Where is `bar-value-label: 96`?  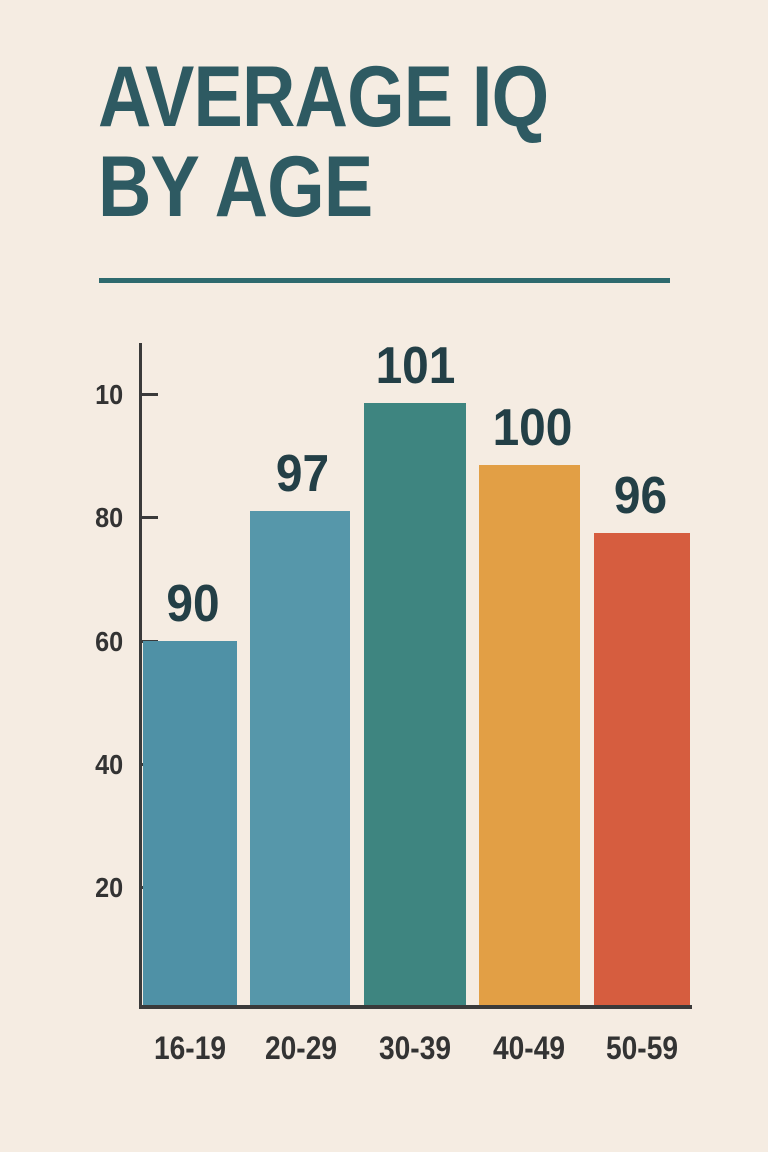
bar-value-label: 96 is located at coordinates (640, 496).